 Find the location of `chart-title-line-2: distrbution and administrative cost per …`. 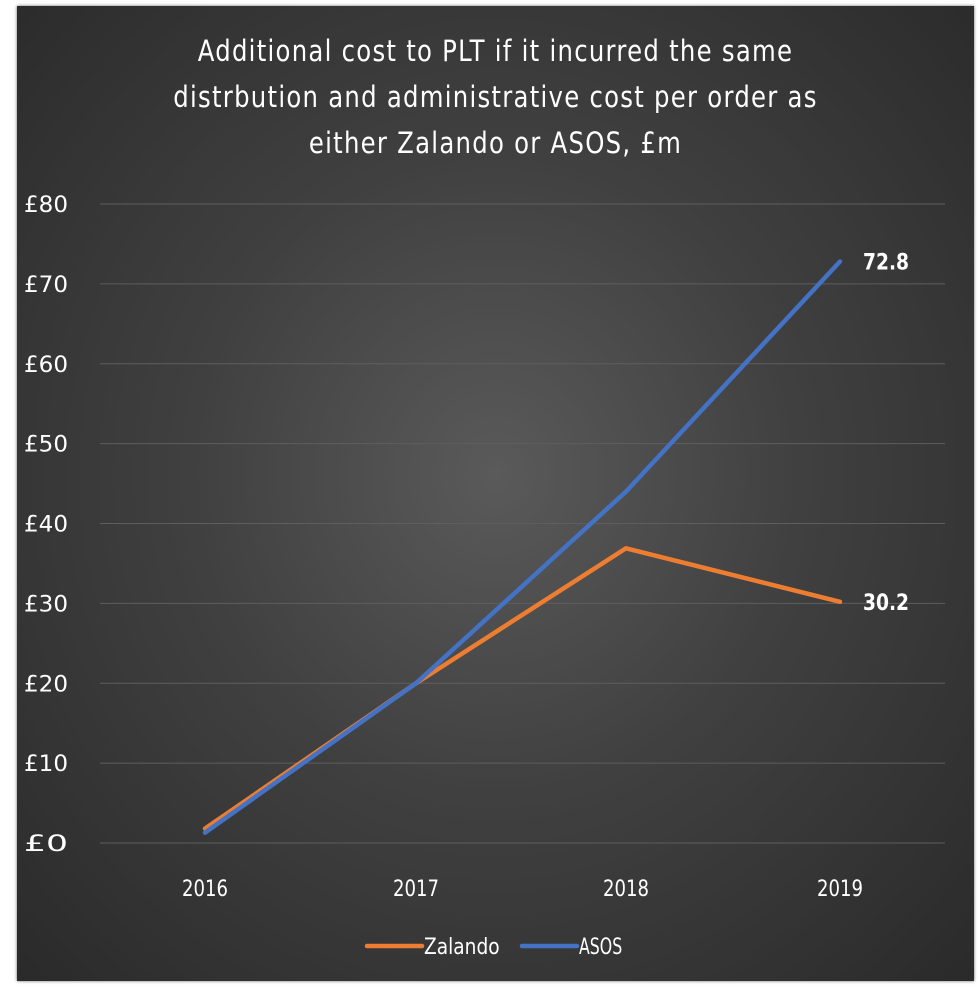

chart-title-line-2: distrbution and administrative cost per … is located at coordinates (495, 97).